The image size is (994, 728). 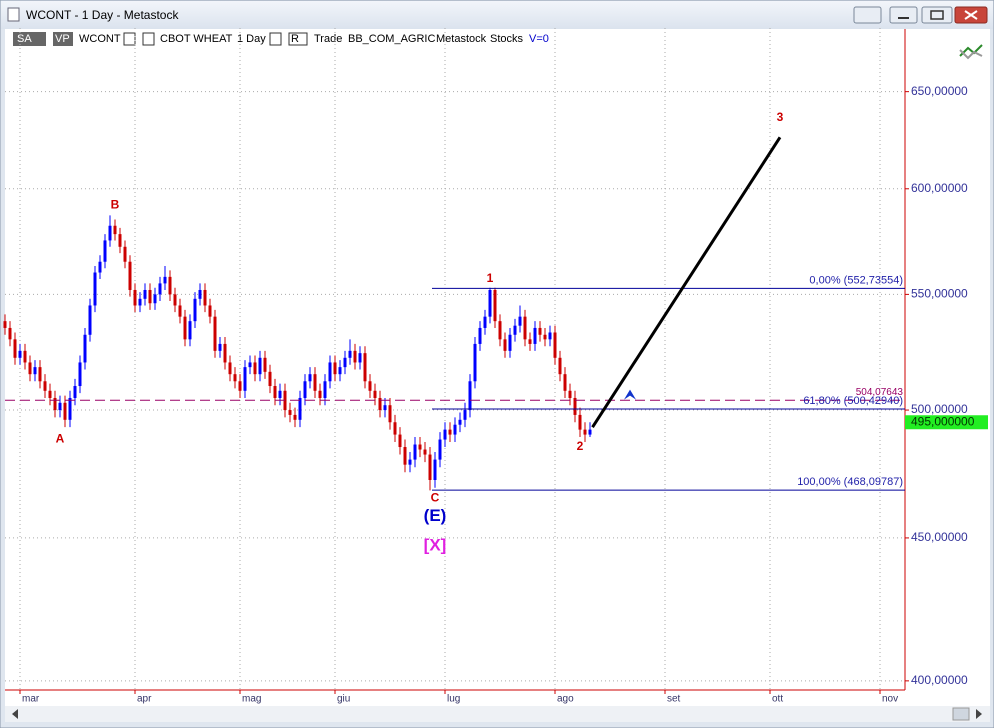 What do you see at coordinates (100, 39) in the screenshot?
I see `toolbar-item: WCONT` at bounding box center [100, 39].